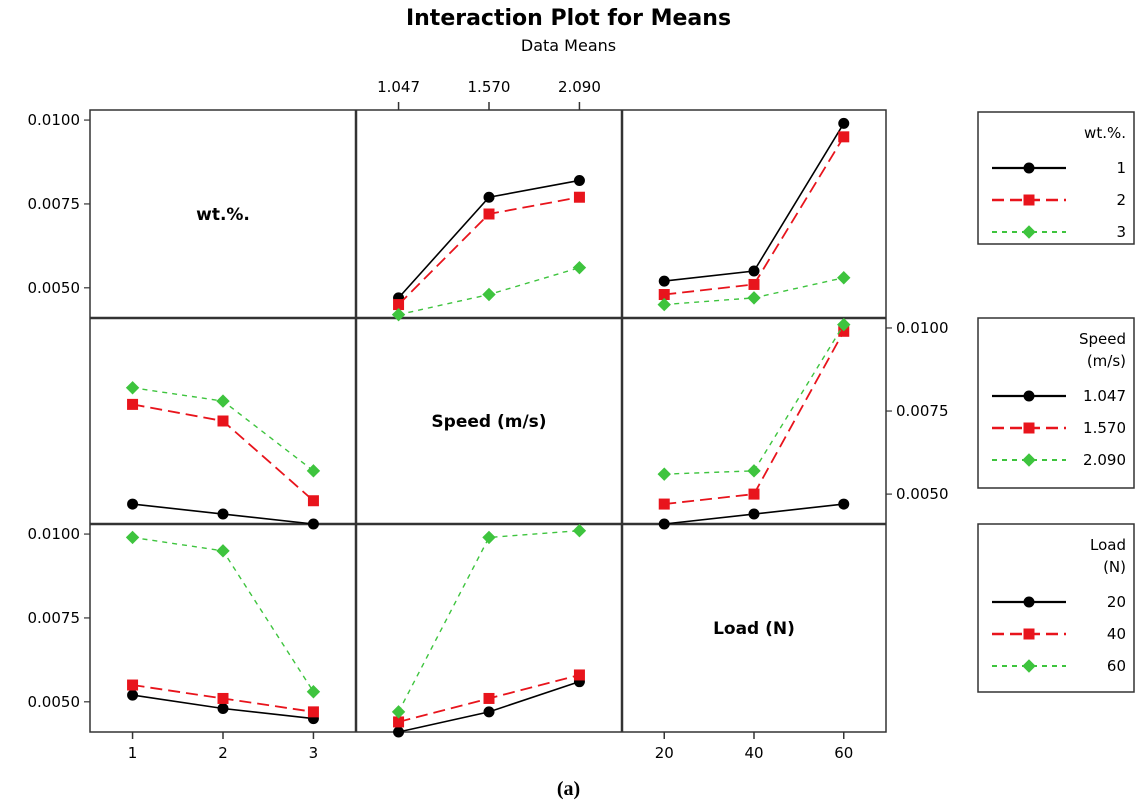 This screenshot has width=1137, height=806. Describe the element at coordinates (568, 45) in the screenshot. I see `chart-subtitle: Data Means` at that location.